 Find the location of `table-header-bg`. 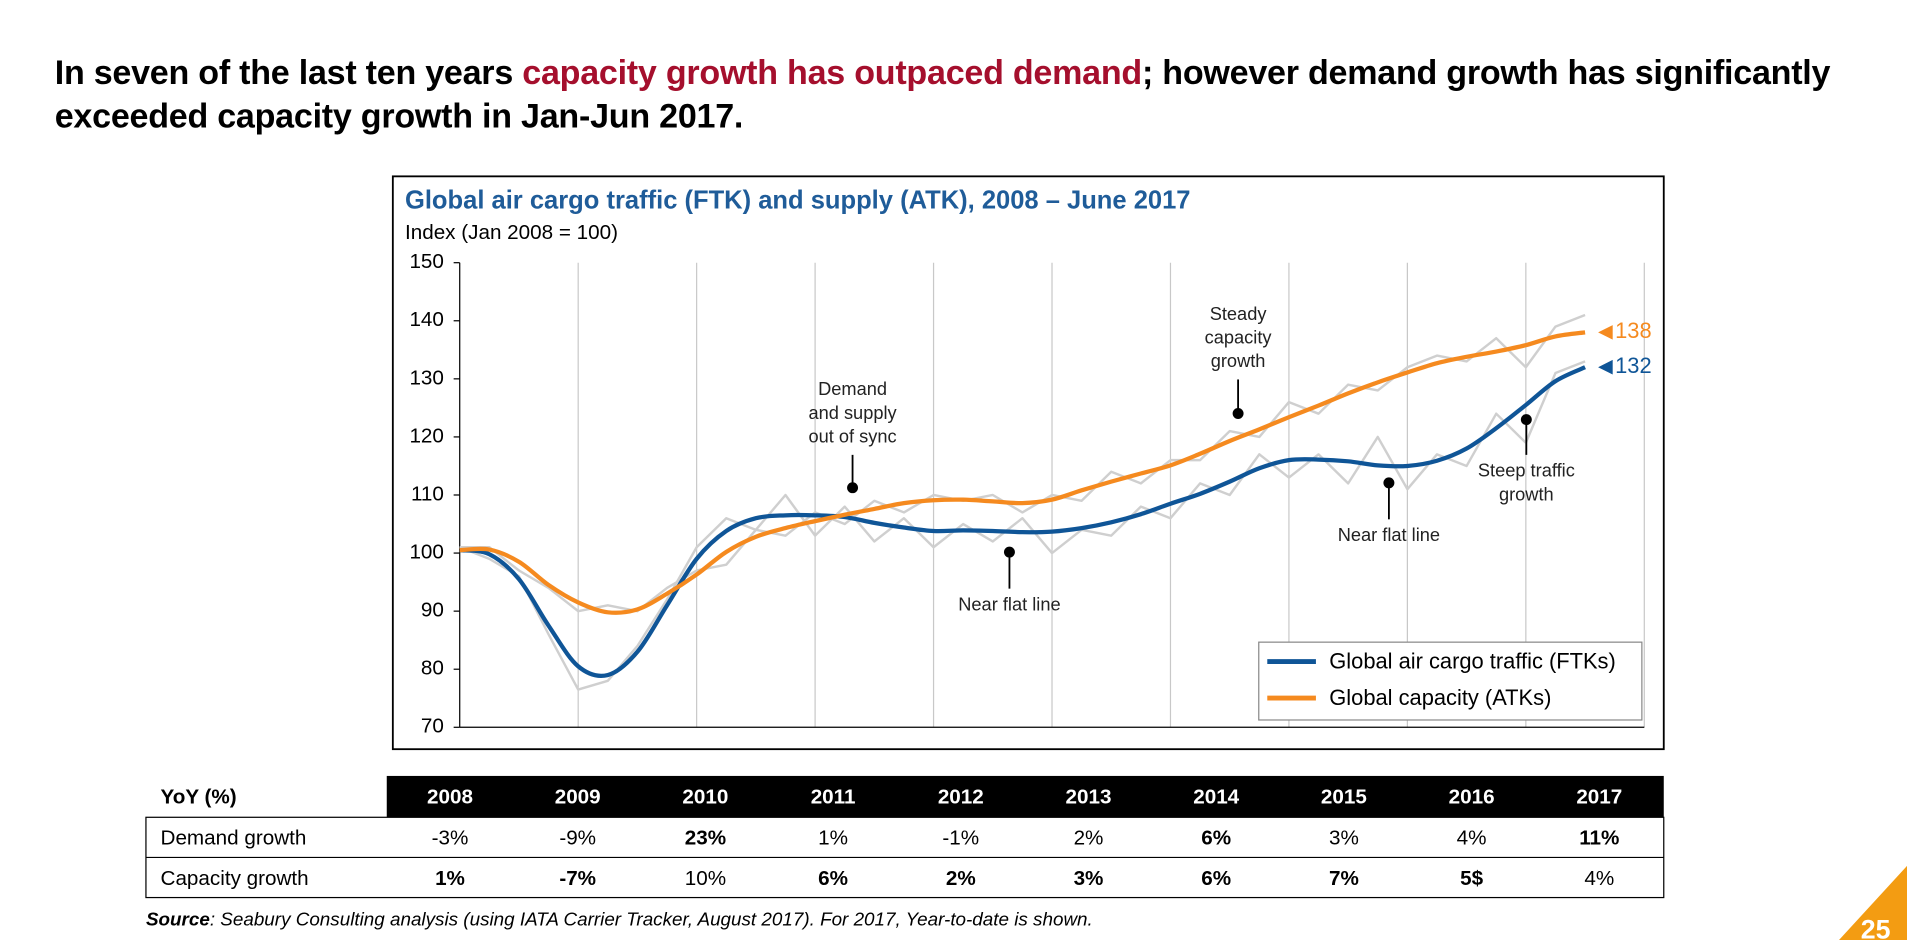

table-header-bg is located at coordinates (1025, 796).